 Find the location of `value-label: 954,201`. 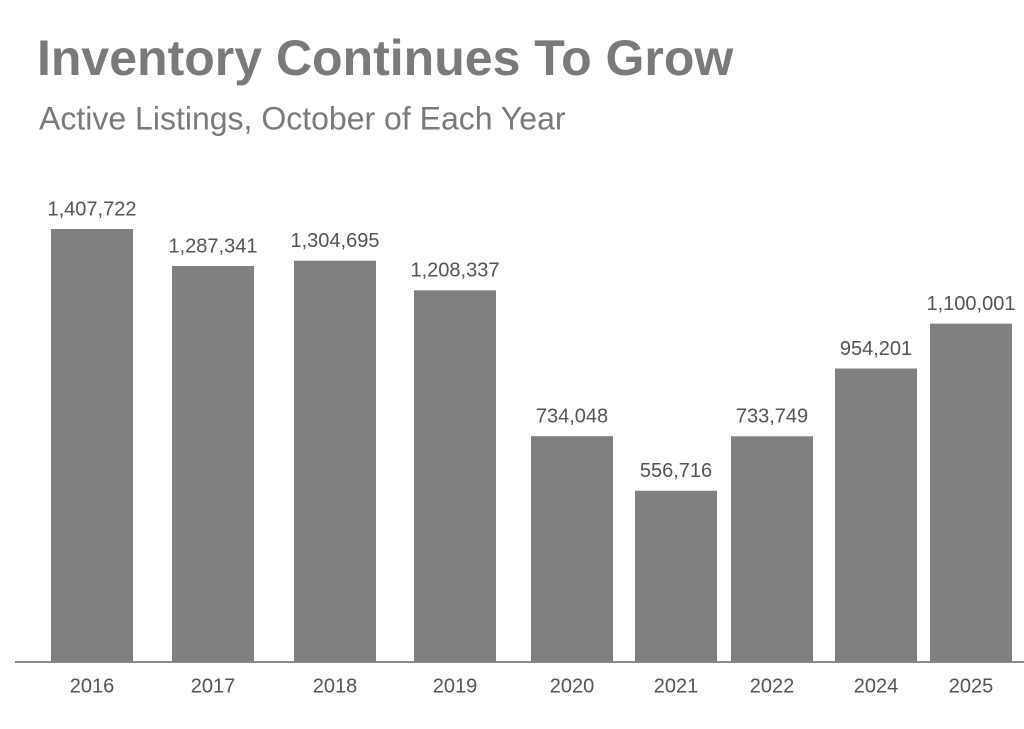

value-label: 954,201 is located at coordinates (876, 349).